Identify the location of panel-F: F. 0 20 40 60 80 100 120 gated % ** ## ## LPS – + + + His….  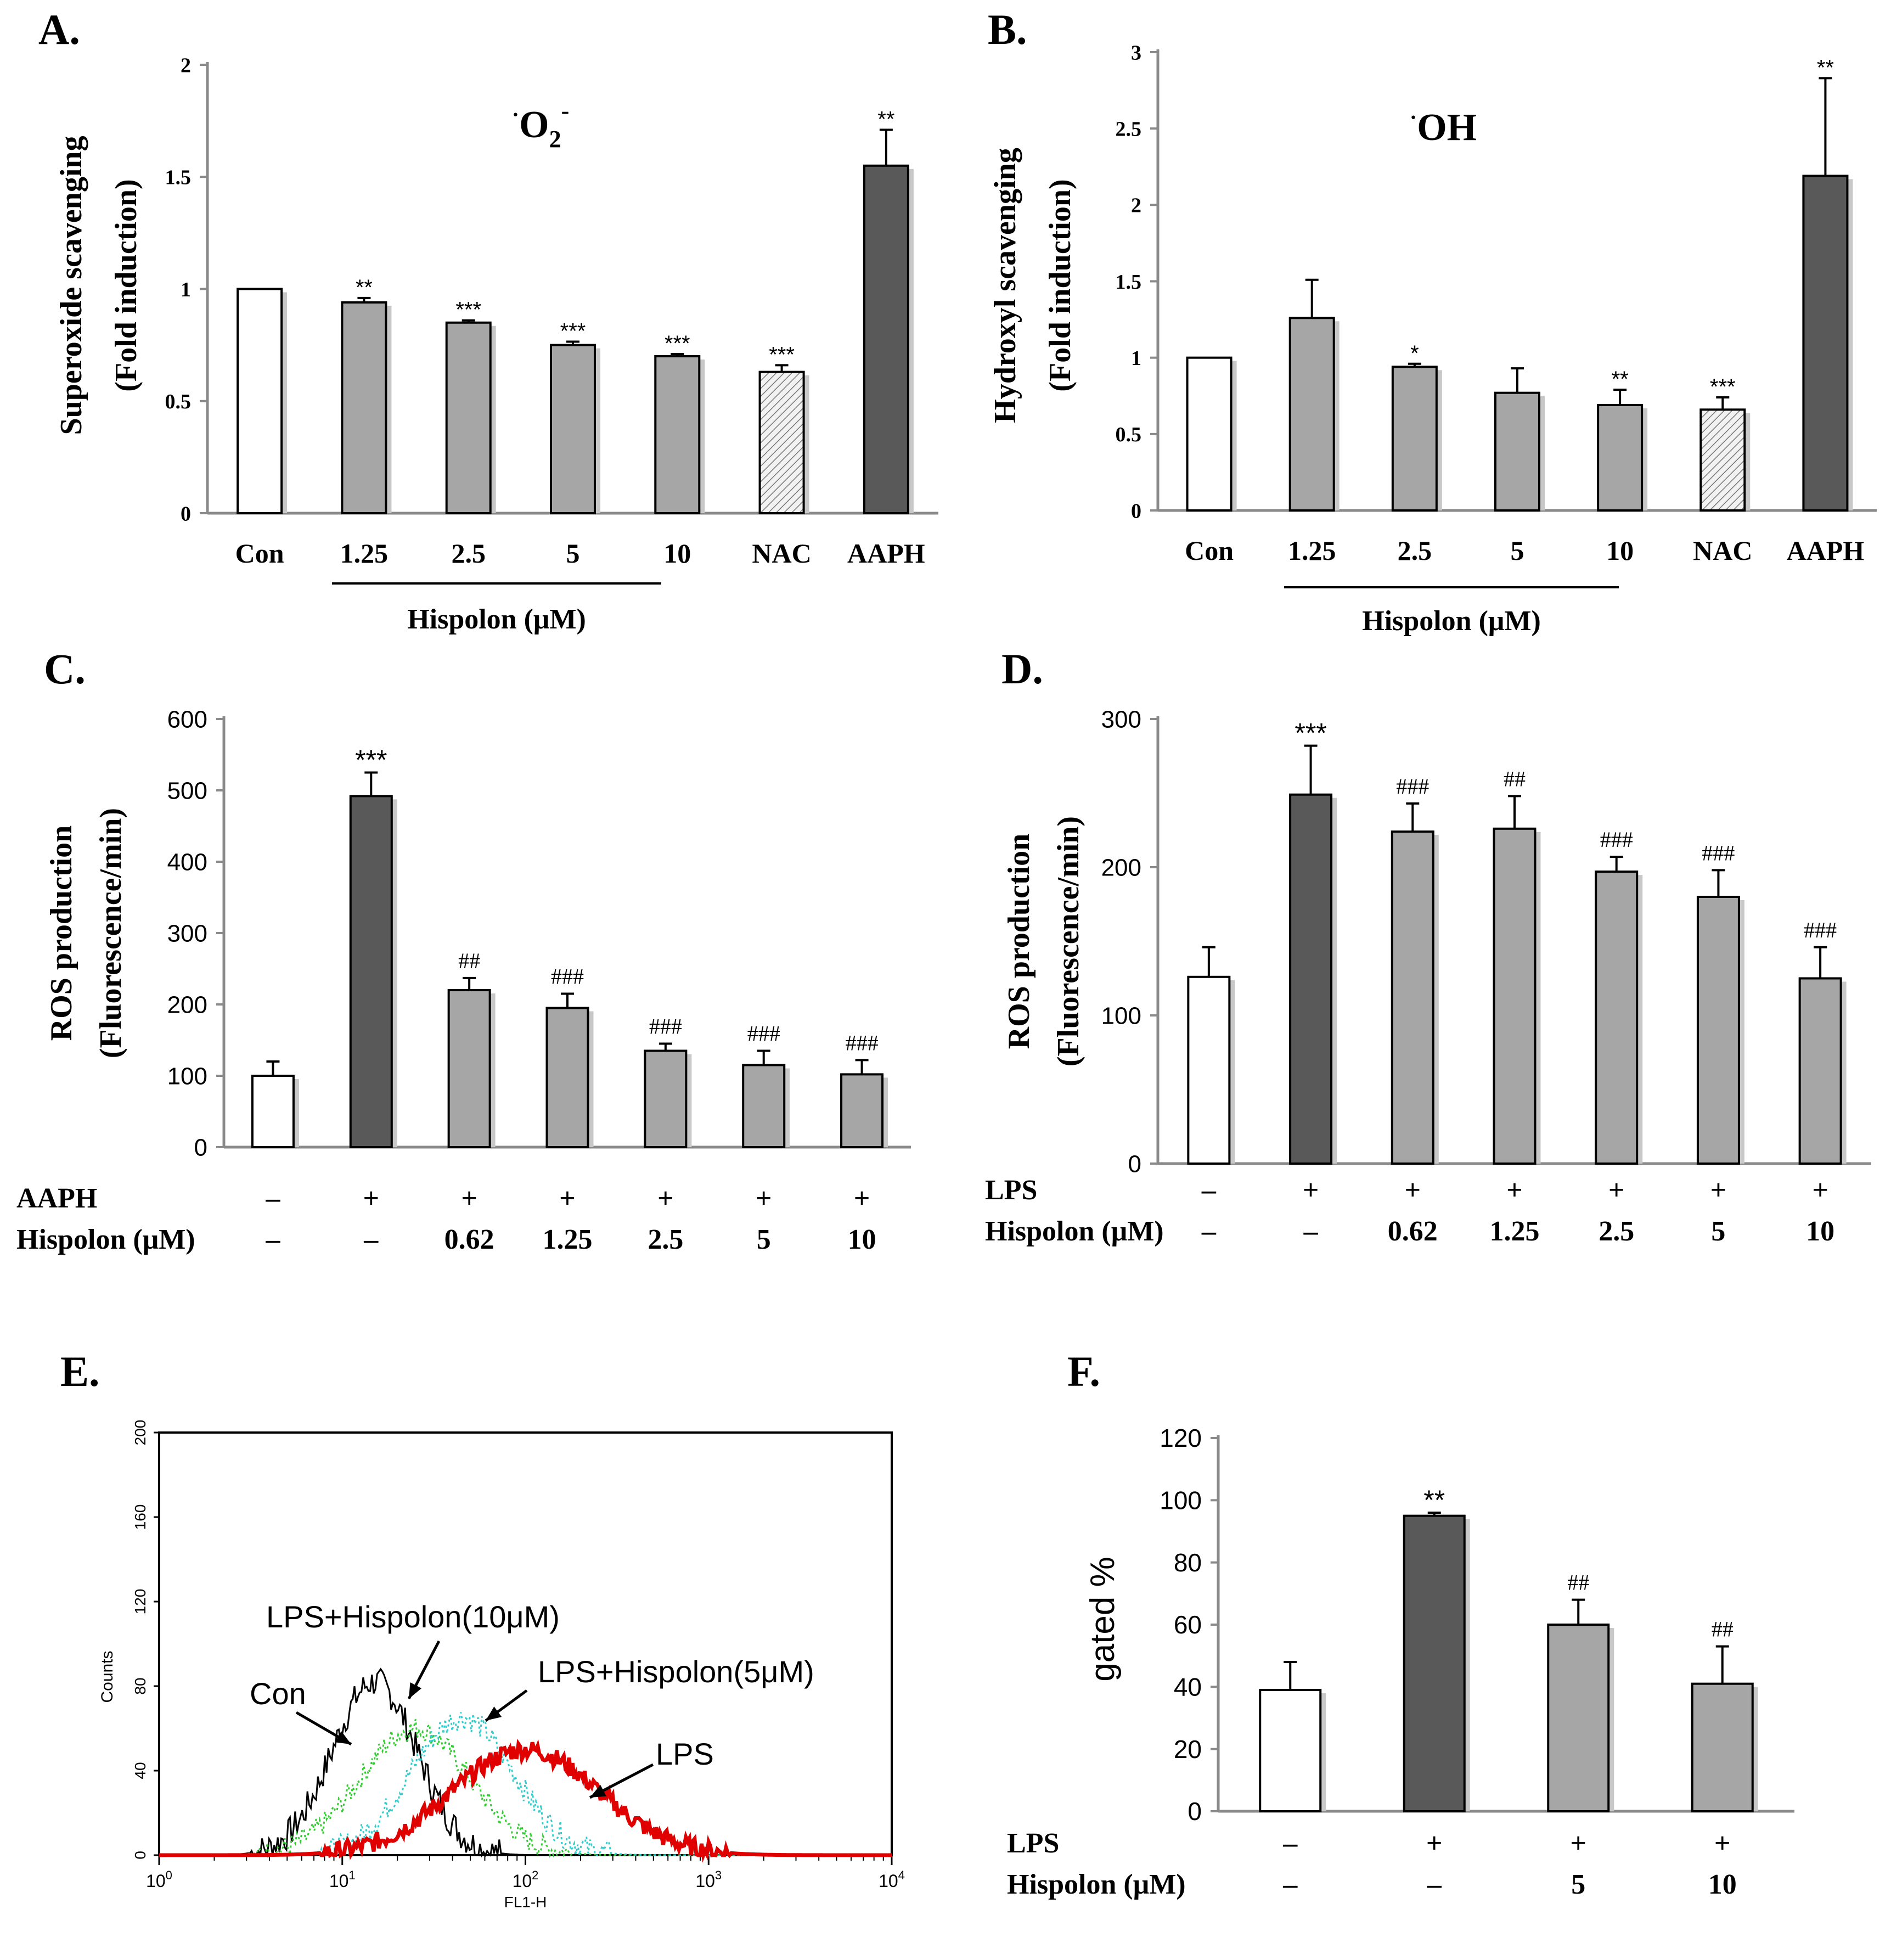
(1400, 1623).